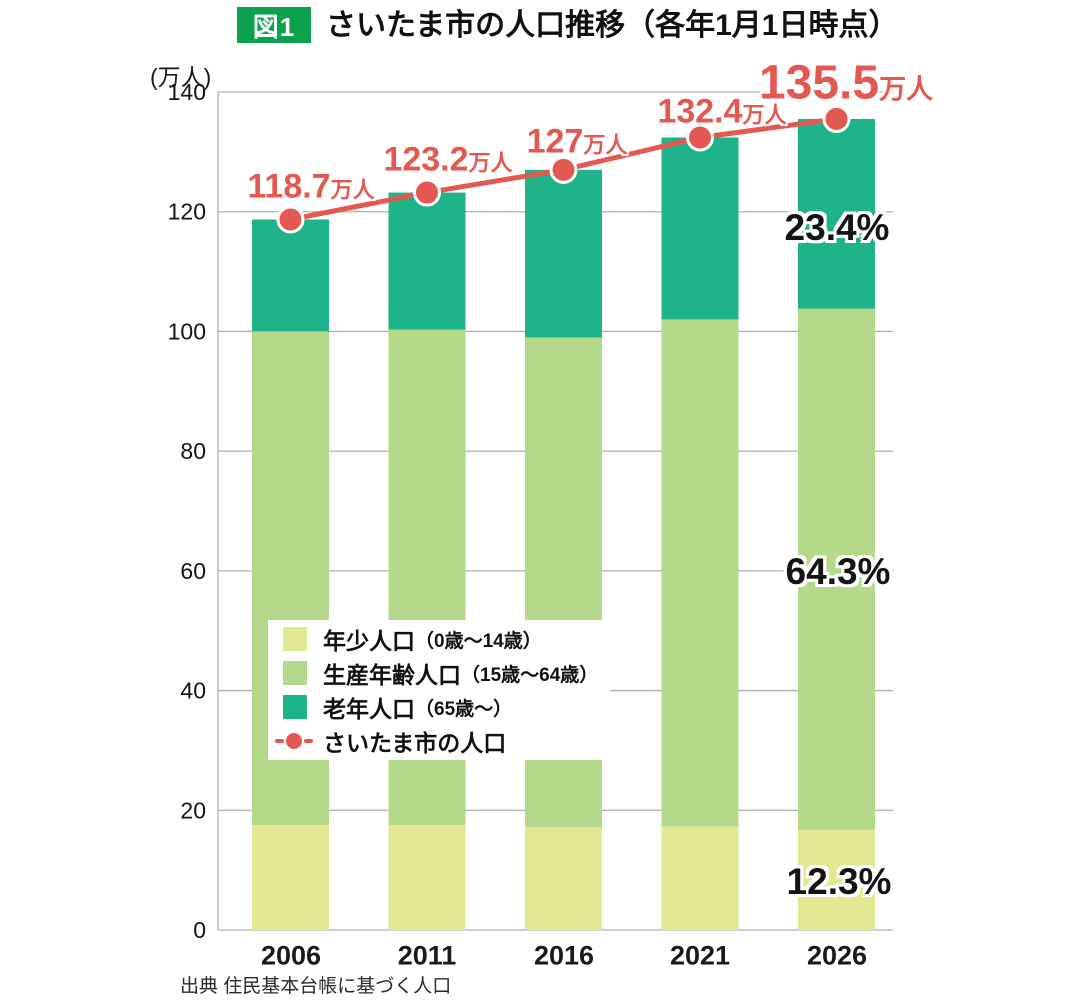 Image resolution: width=1080 pixels, height=1000 pixels. I want to click on legend-label-range: （0歳～14歳）, so click(478, 641).